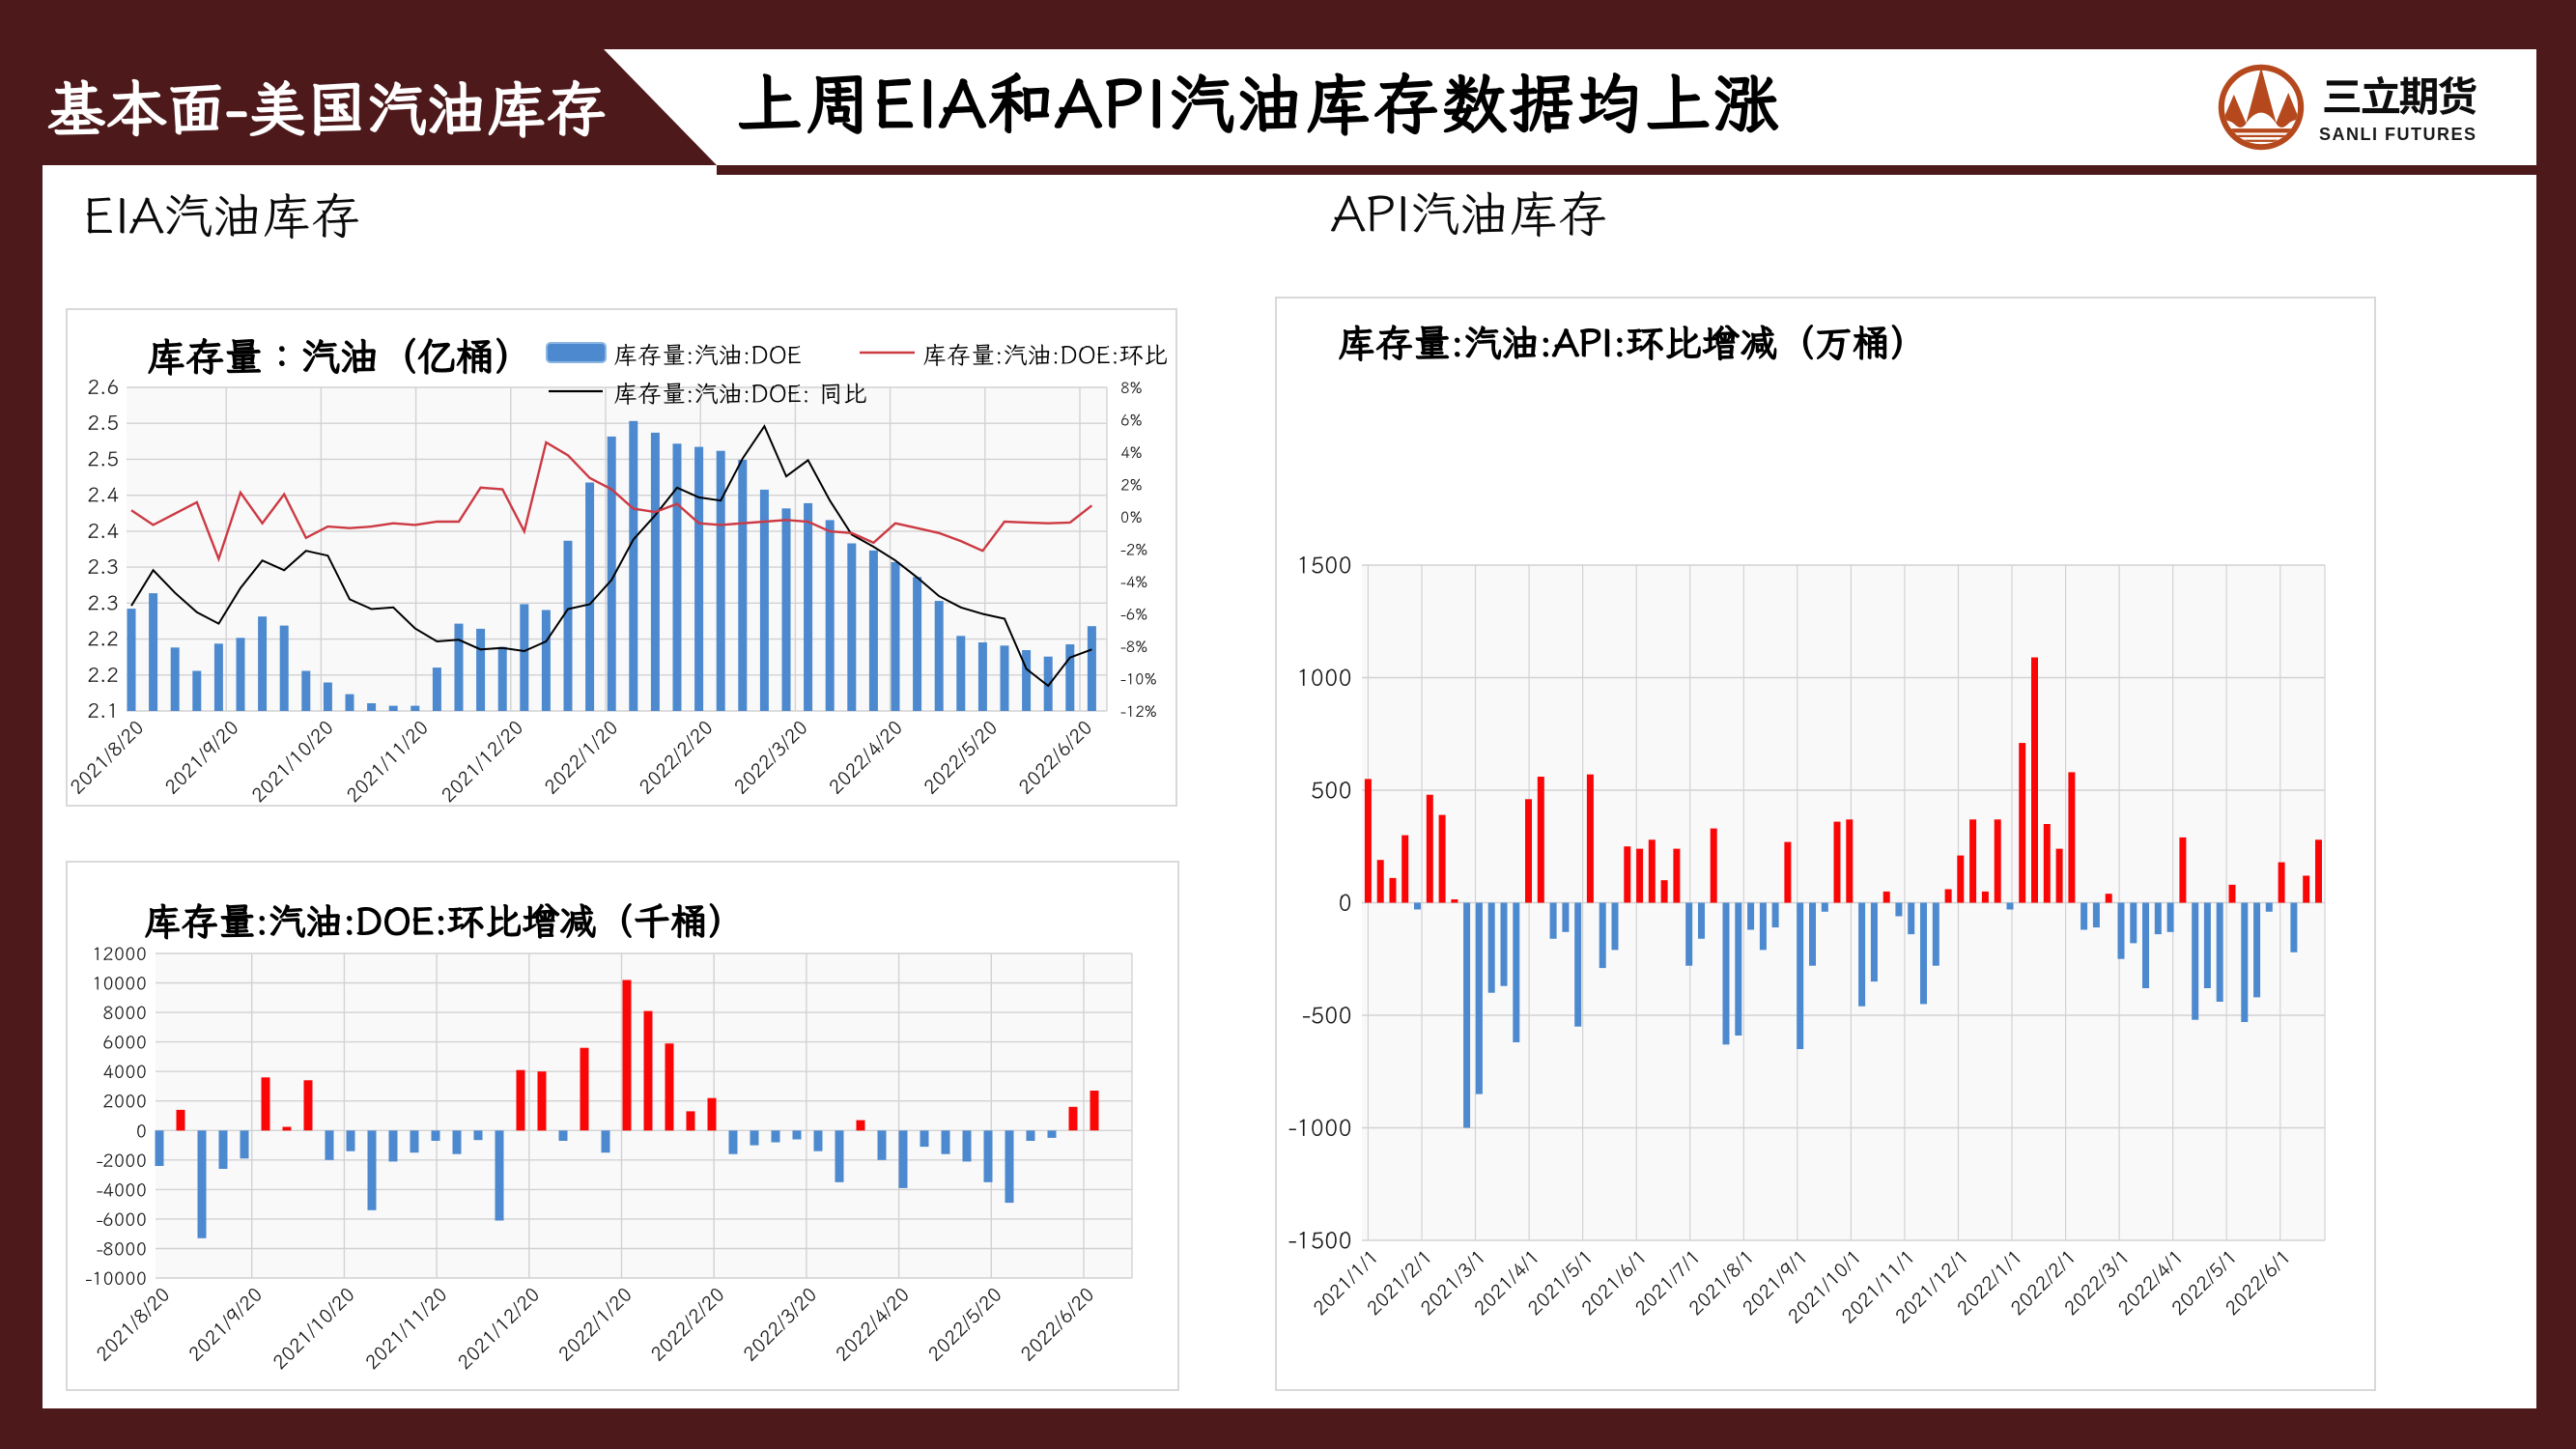  What do you see at coordinates (1633, 343) in the screenshot?
I see `svg-text: 库存量:汽油:API:环比增减（万桶）` at bounding box center [1633, 343].